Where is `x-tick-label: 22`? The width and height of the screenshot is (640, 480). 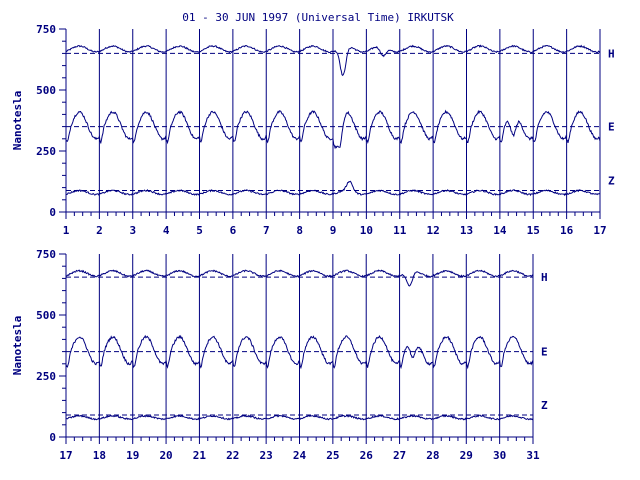
x-tick-label: 22 is located at coordinates (232, 455).